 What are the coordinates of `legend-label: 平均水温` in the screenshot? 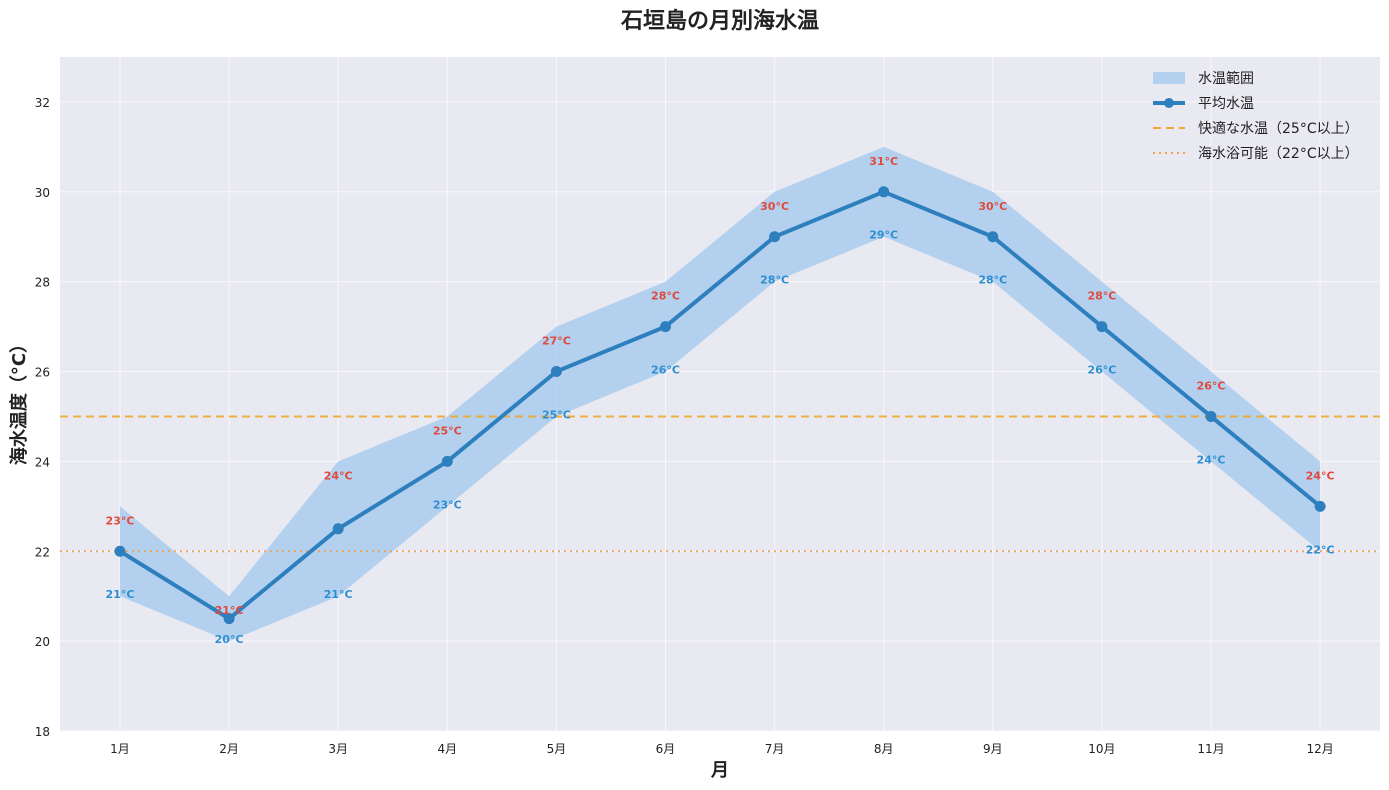 It's located at (1226, 104).